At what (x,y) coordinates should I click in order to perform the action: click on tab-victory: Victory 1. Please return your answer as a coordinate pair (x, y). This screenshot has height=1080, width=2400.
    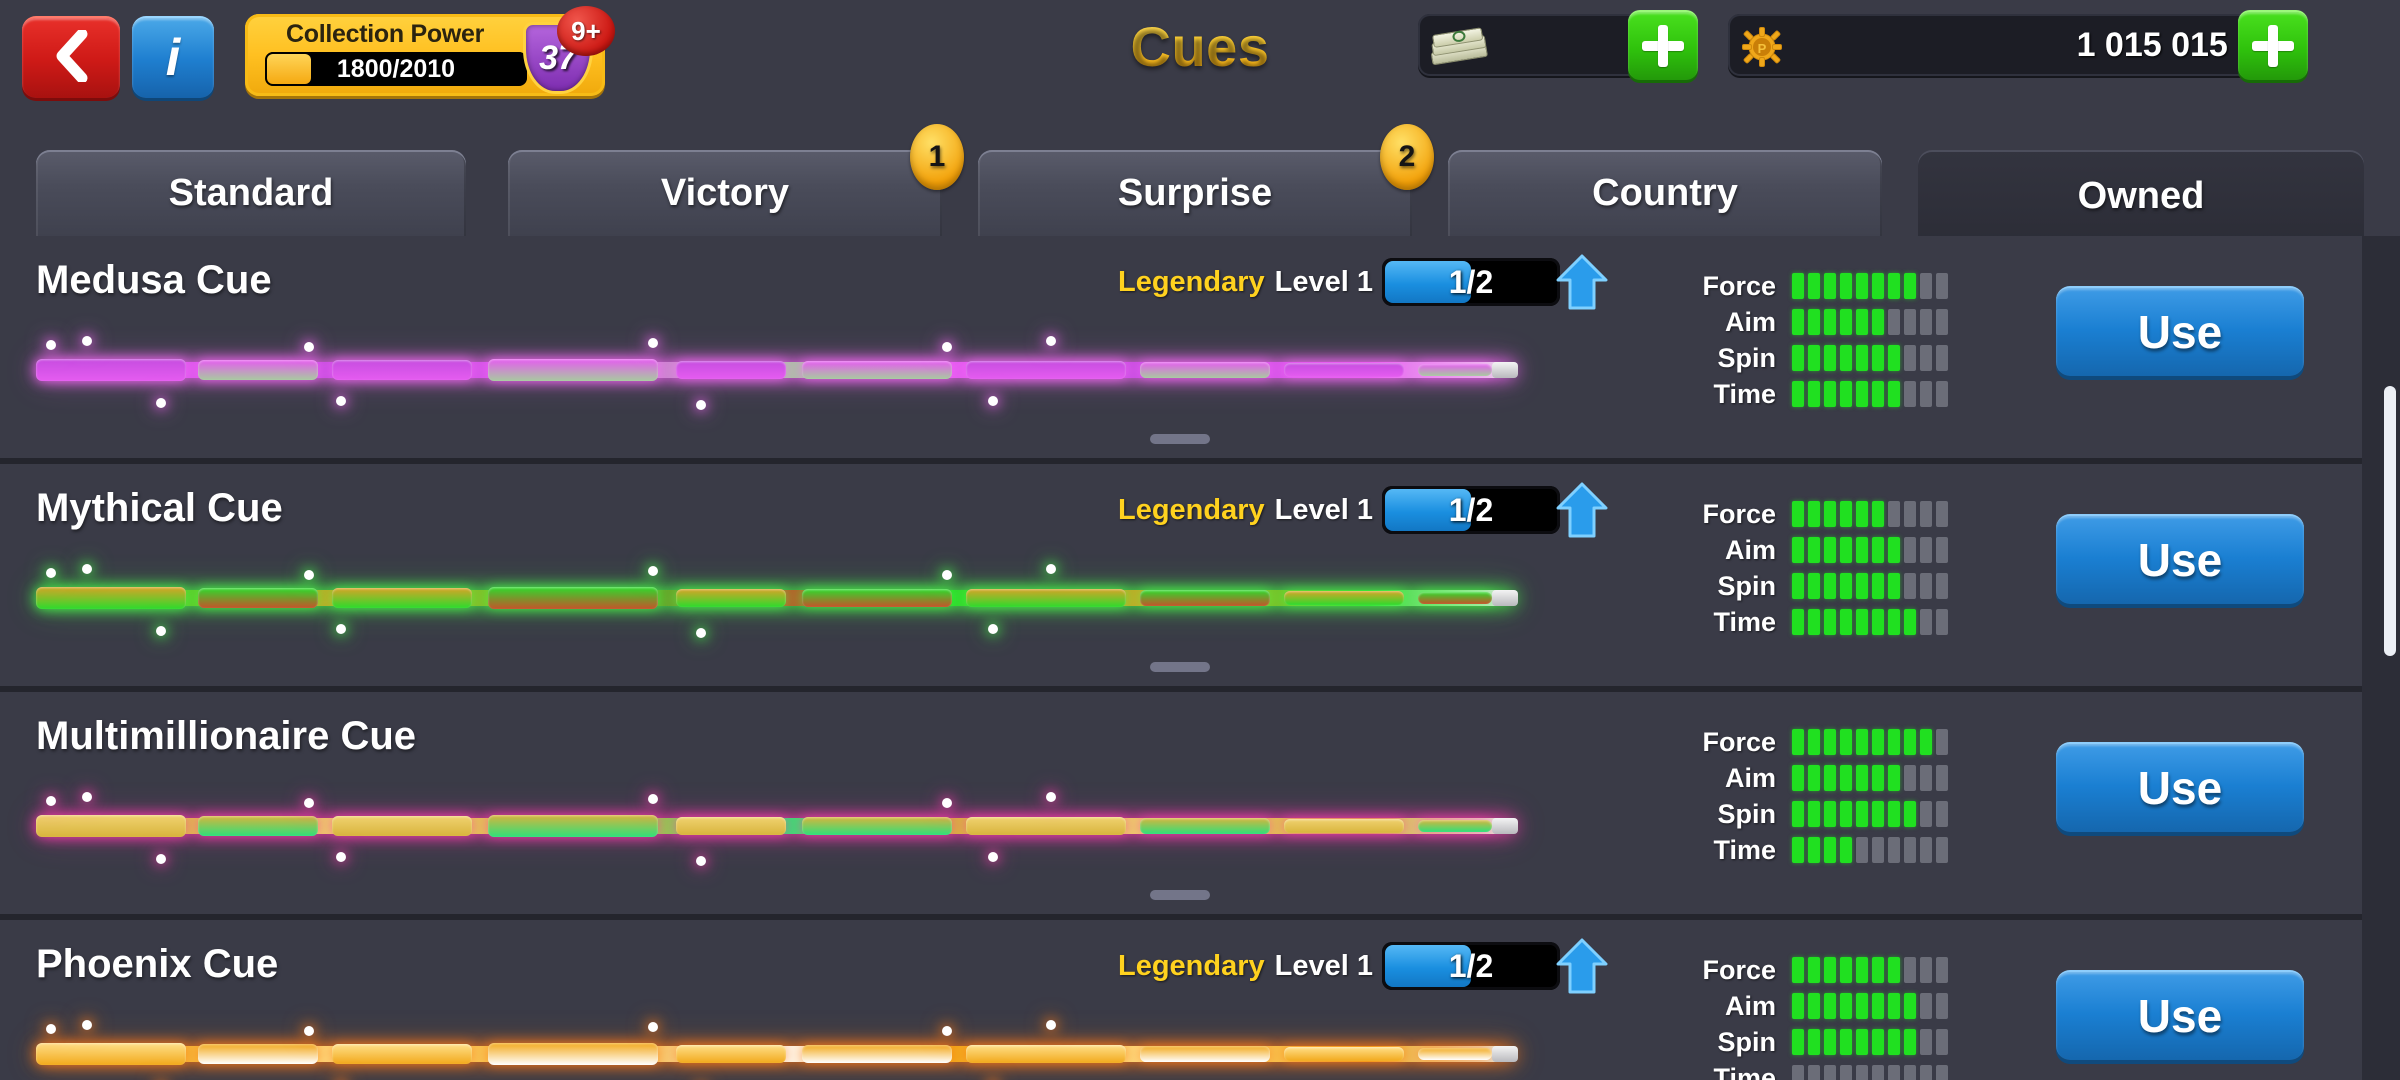
    Looking at the image, I should click on (736, 180).